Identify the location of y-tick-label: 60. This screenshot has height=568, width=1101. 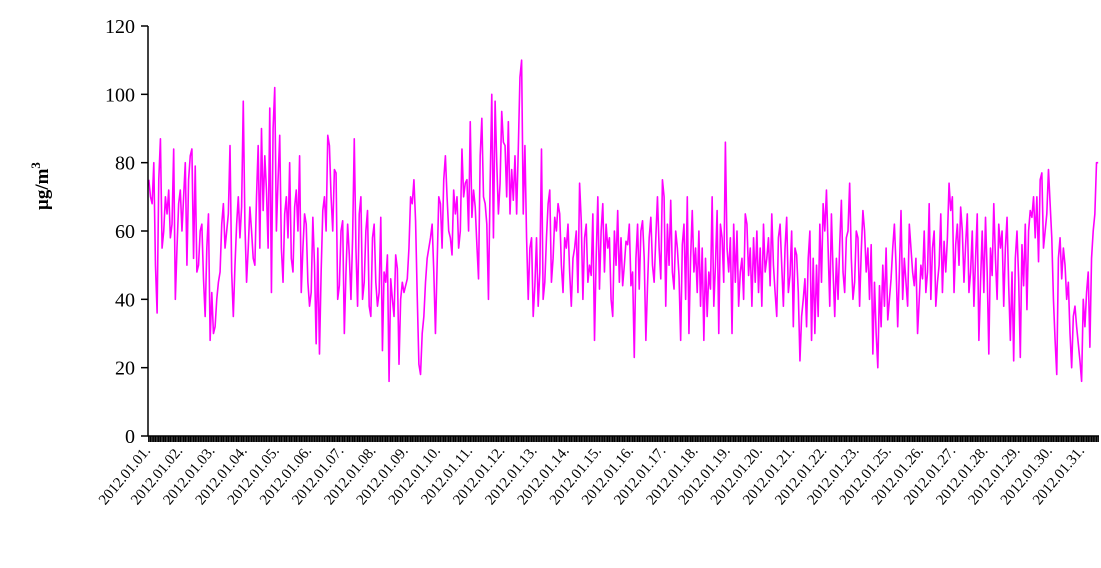
(125, 232).